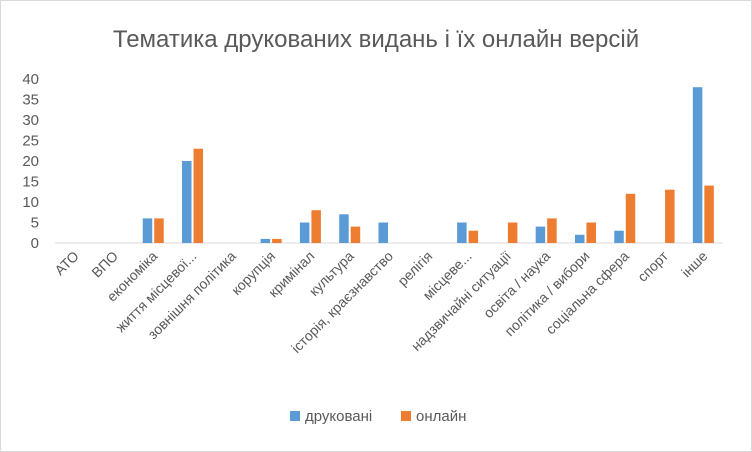 The image size is (752, 452). What do you see at coordinates (652, 265) in the screenshot?
I see `category-label: спорт` at bounding box center [652, 265].